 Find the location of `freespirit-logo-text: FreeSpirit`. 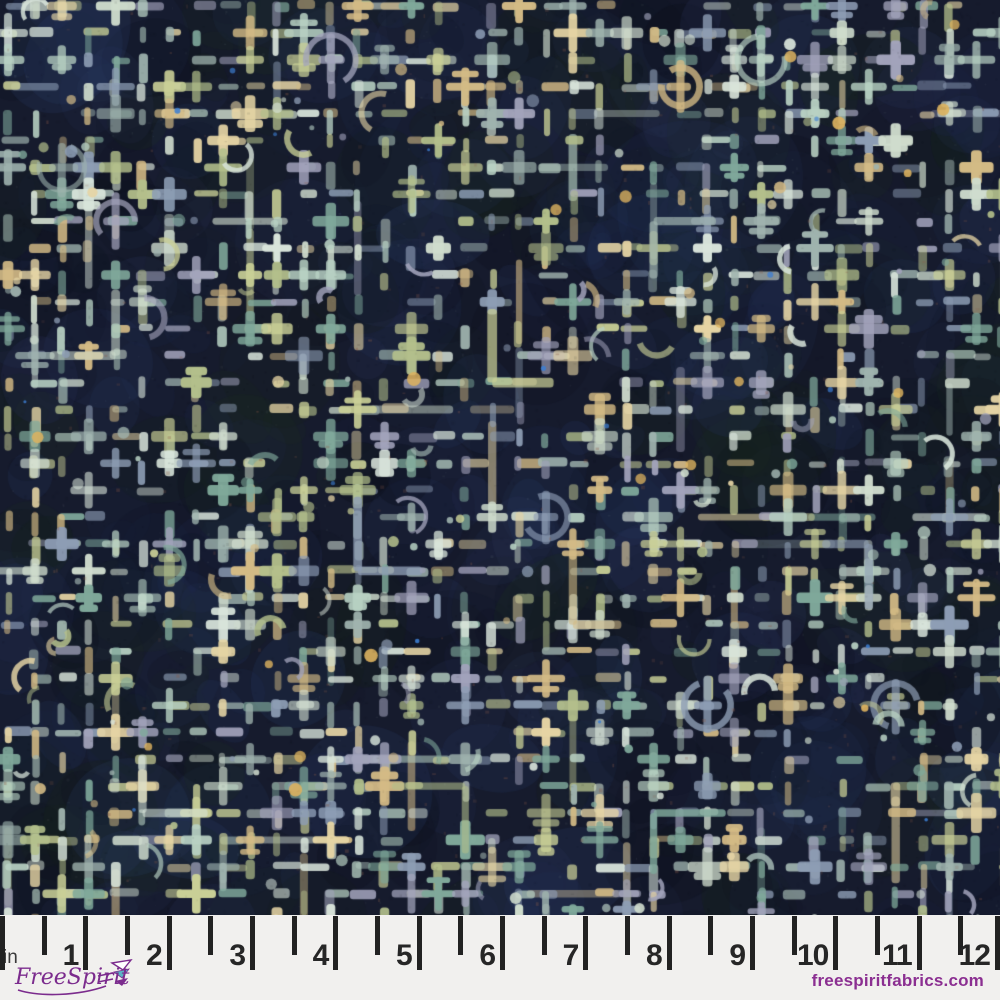

freespirit-logo-text: FreeSpirit is located at coordinates (72, 977).